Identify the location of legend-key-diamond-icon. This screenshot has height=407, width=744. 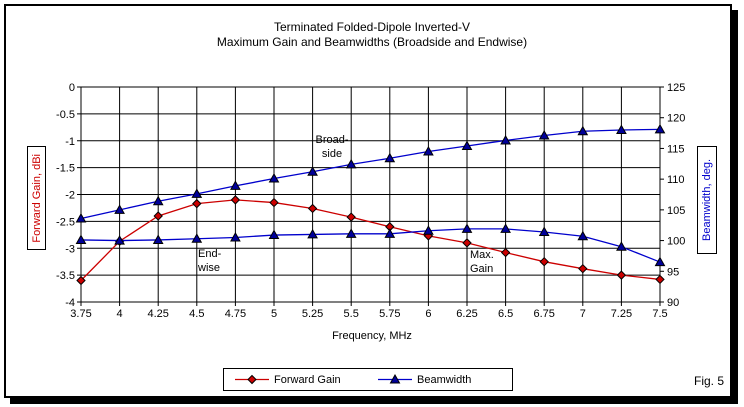
(252, 379).